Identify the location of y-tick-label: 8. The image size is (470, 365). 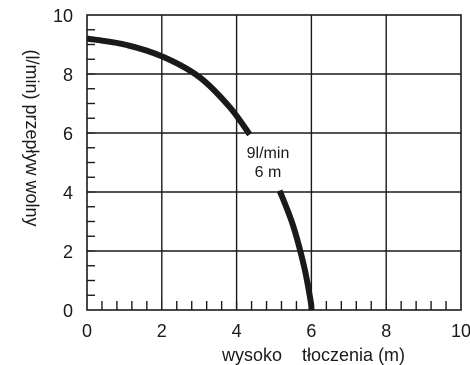
(68, 75).